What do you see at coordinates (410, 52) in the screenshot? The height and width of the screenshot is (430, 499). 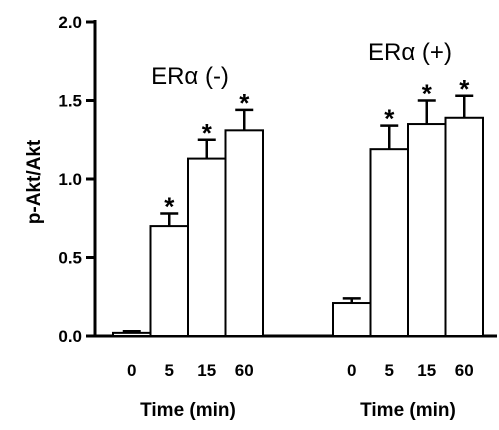 I see `group-title: ERα (+)` at bounding box center [410, 52].